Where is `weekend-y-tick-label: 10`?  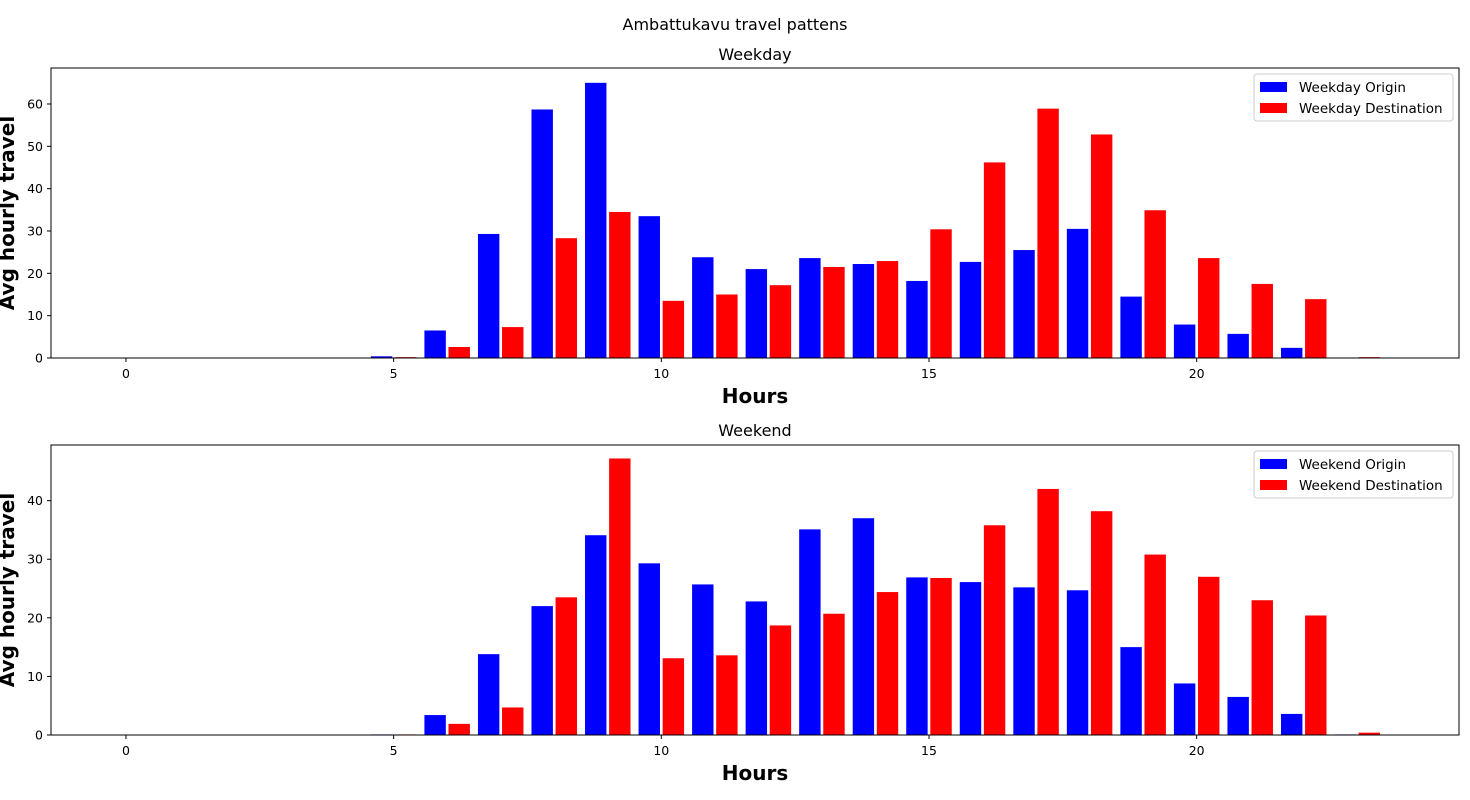
weekend-y-tick-label: 10 is located at coordinates (35, 676).